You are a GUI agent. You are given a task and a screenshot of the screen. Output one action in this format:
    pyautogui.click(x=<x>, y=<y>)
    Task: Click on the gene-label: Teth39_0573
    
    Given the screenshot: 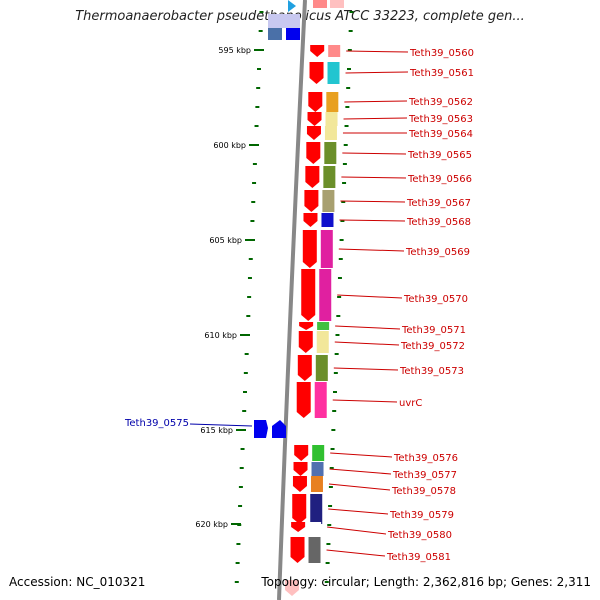 What is the action you would take?
    pyautogui.click(x=431, y=371)
    